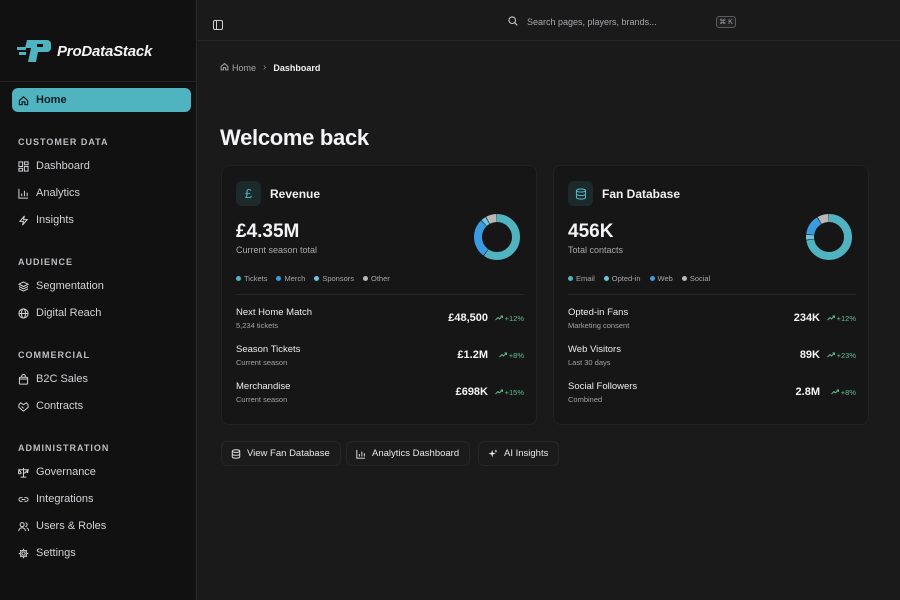 The height and width of the screenshot is (600, 900). What do you see at coordinates (23, 472) in the screenshot?
I see `scale-icon` at bounding box center [23, 472].